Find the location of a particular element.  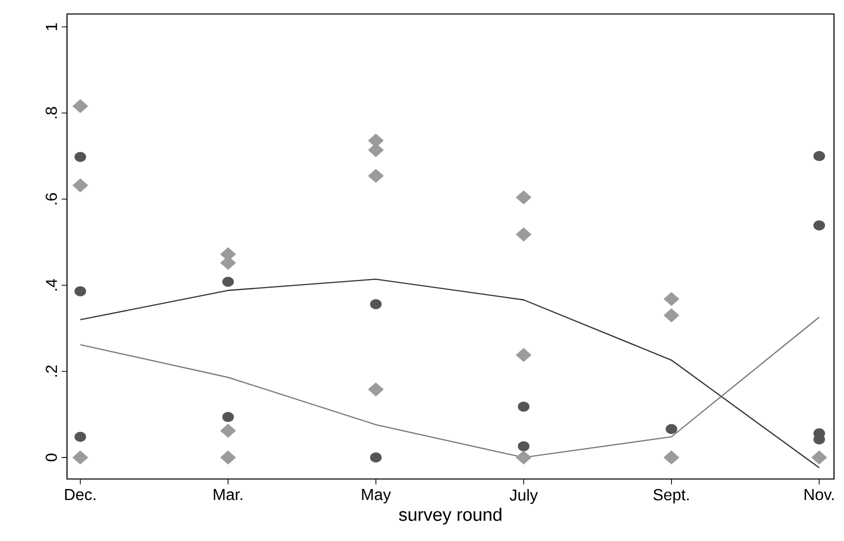

x-tick-label: July is located at coordinates (524, 496).